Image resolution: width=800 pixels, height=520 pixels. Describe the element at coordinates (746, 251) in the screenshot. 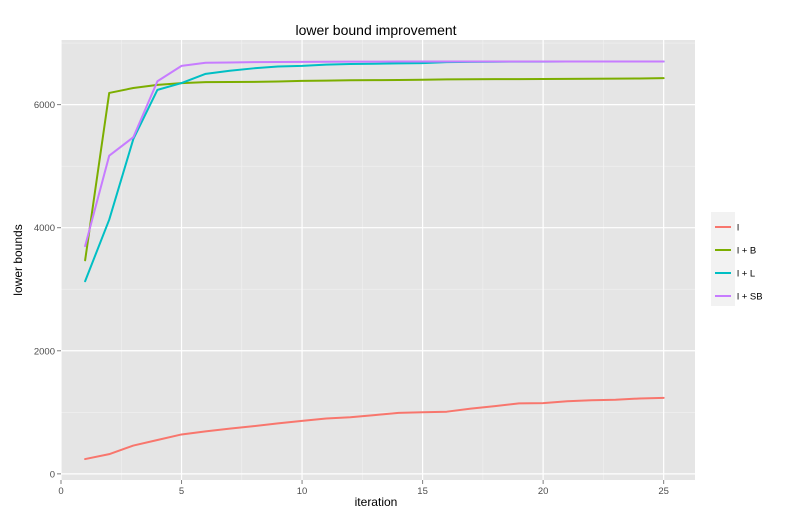

I see `legend-label: l + B` at that location.